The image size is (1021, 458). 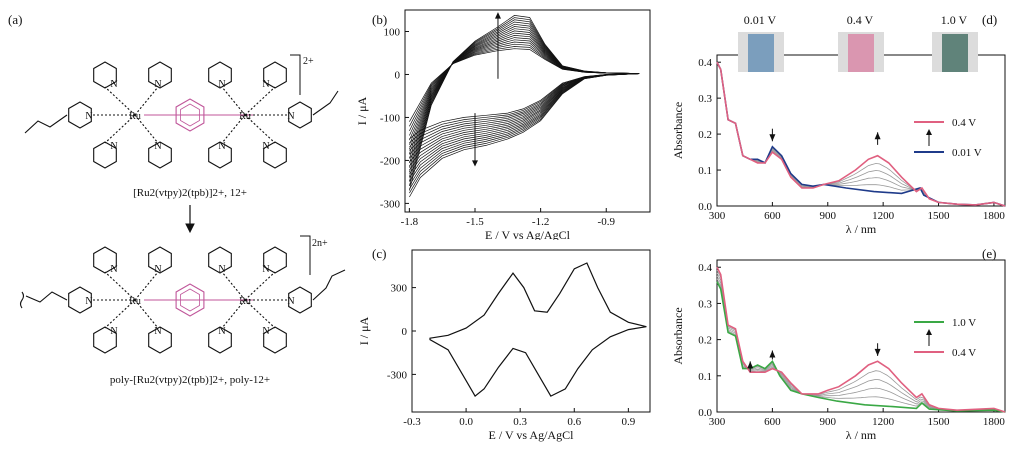 I want to click on y-axis-title: I / μA, so click(x=362, y=110).